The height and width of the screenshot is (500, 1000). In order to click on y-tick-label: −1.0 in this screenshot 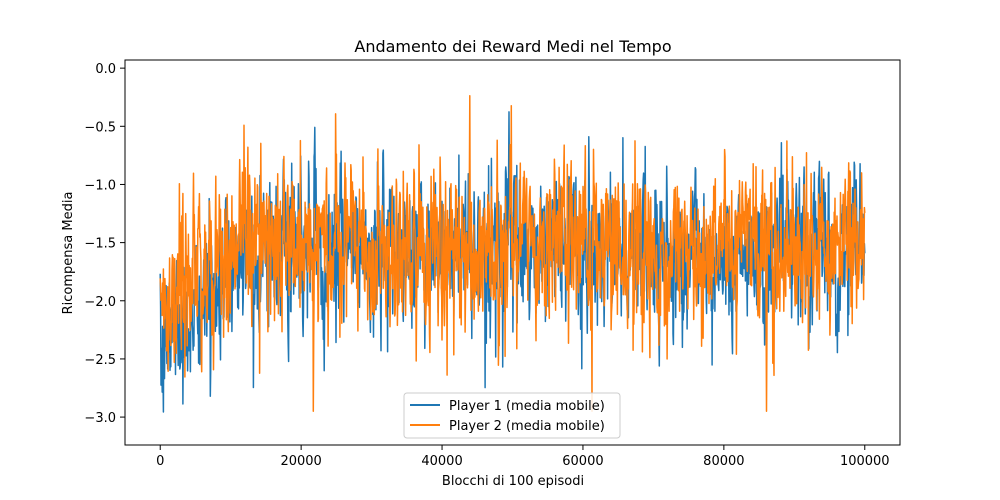, I will do `click(100, 185)`.